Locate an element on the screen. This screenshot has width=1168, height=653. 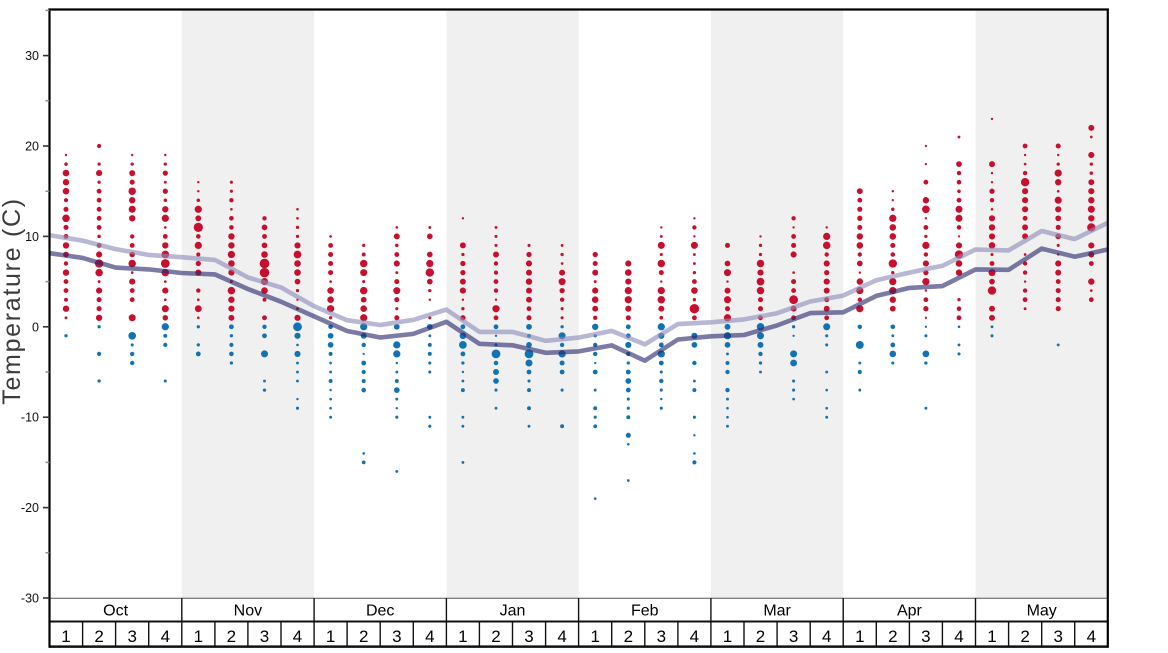
svg-text: May is located at coordinates (1042, 611).